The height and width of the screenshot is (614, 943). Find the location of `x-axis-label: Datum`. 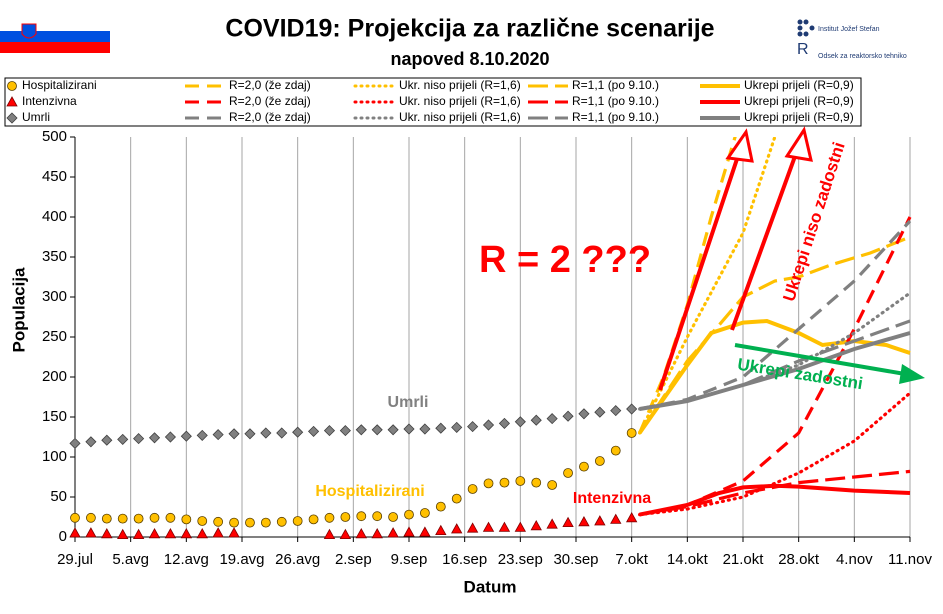

x-axis-label: Datum is located at coordinates (490, 586).